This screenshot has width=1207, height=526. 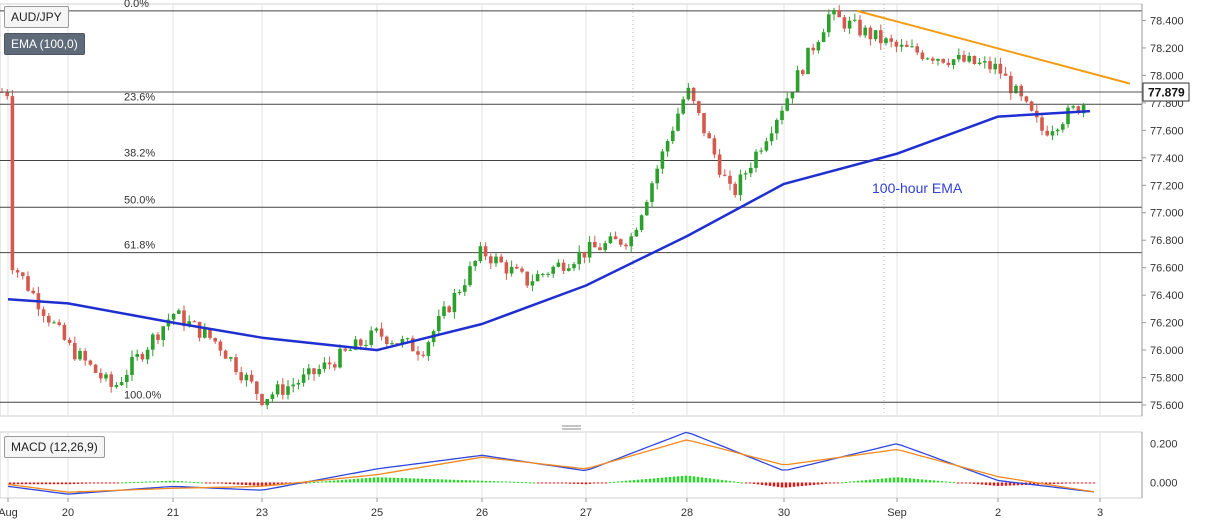 I want to click on current-price-marker: 77.879, so click(x=595, y=92).